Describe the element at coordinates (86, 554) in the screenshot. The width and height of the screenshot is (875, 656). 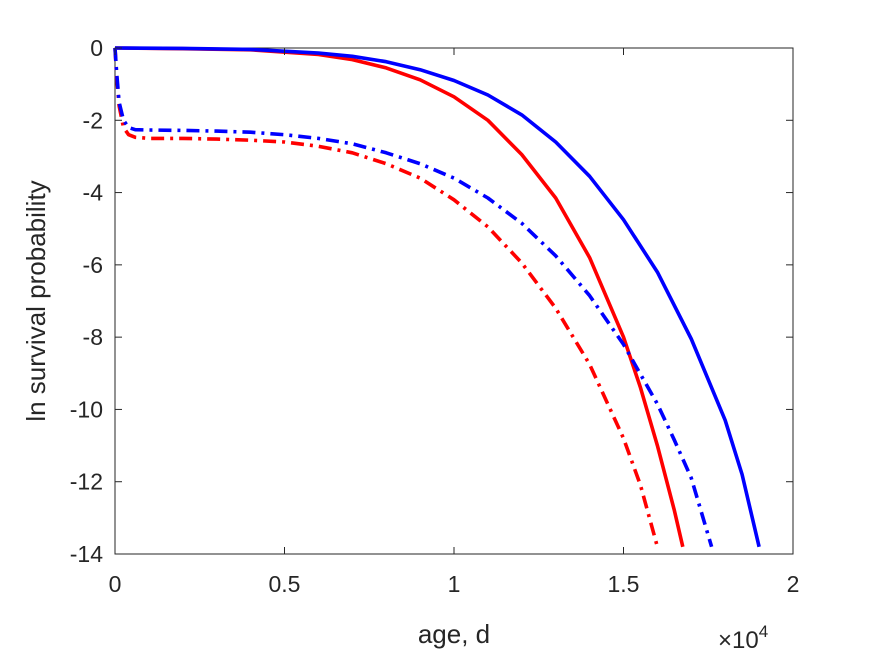
I see `y-tick-label: -14` at that location.